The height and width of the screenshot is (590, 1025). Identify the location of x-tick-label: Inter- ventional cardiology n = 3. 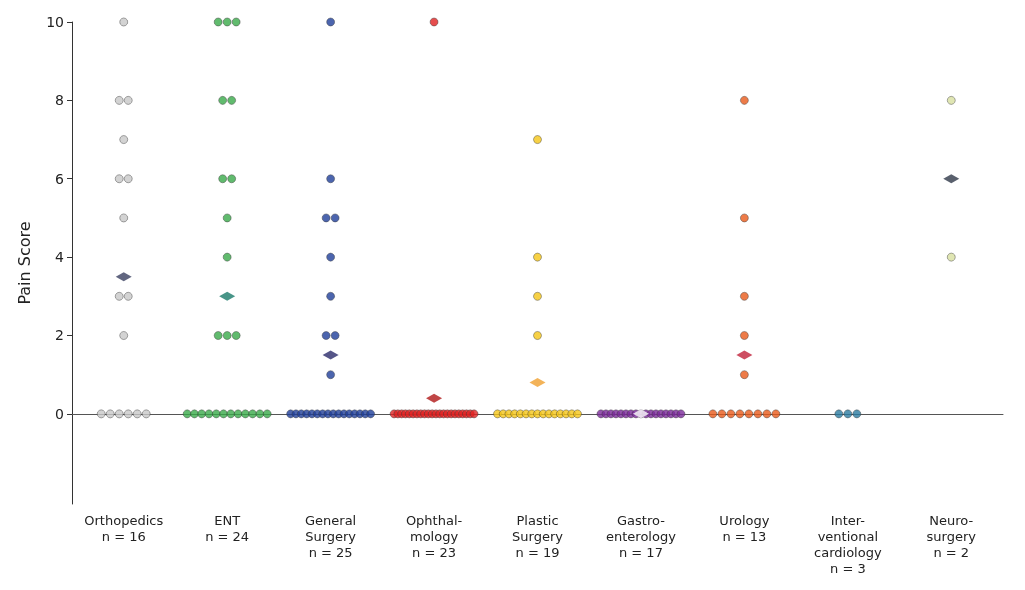
(848, 544).